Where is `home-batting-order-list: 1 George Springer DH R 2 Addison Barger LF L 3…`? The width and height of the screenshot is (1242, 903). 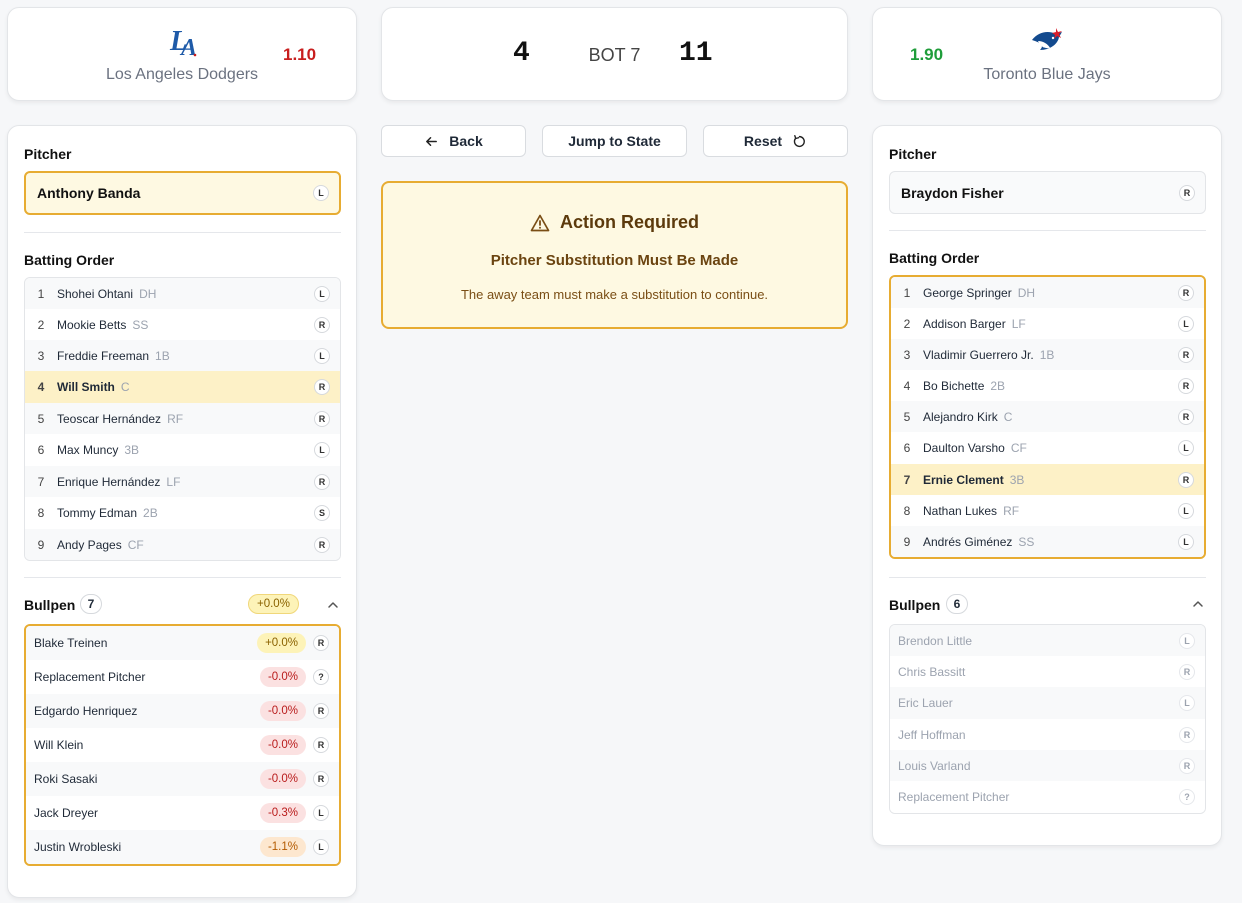
home-batting-order-list: 1 George Springer DH R 2 Addison Barger LF L 3… is located at coordinates (1047, 417).